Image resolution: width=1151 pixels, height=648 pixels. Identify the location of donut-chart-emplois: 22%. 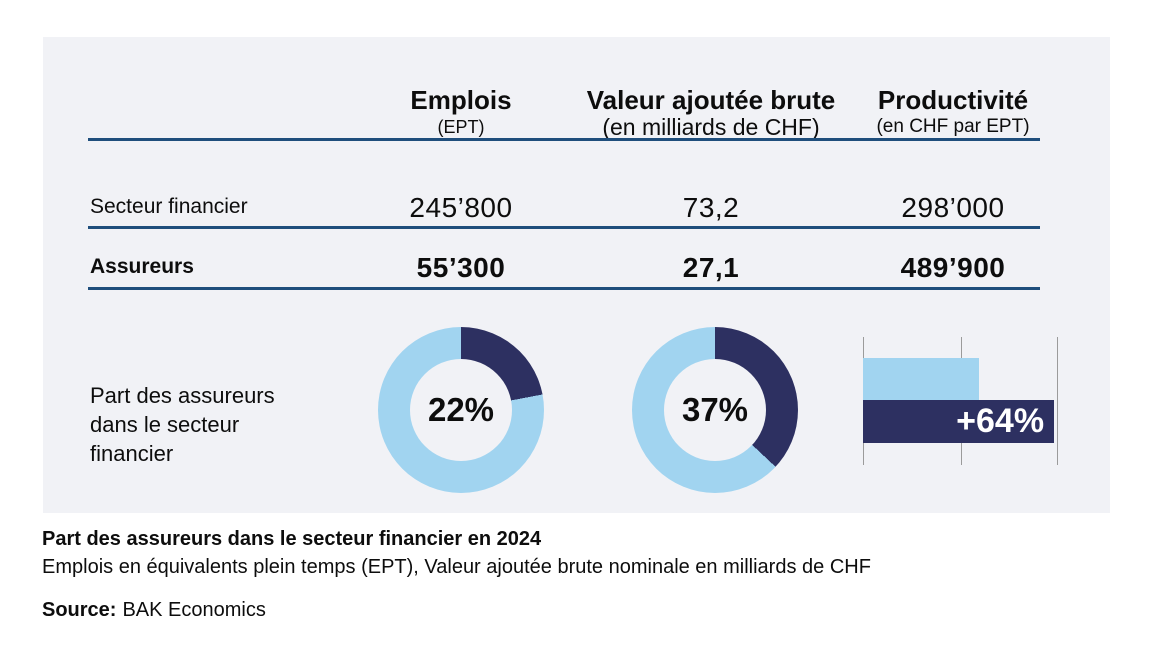
(461, 410).